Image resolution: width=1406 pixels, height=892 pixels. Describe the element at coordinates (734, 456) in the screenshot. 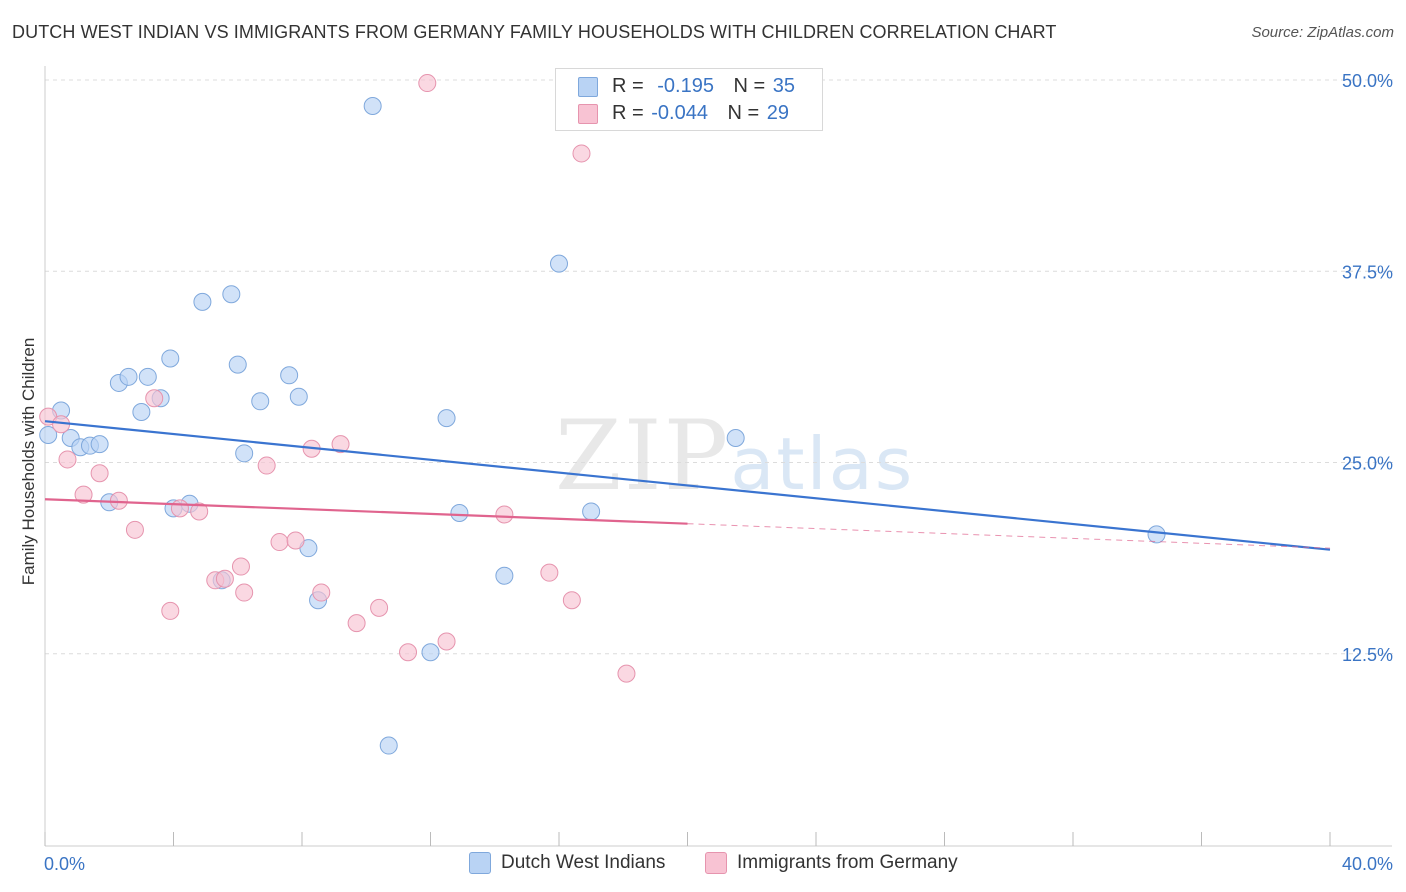

I see `watermark: ZIPatlas` at that location.